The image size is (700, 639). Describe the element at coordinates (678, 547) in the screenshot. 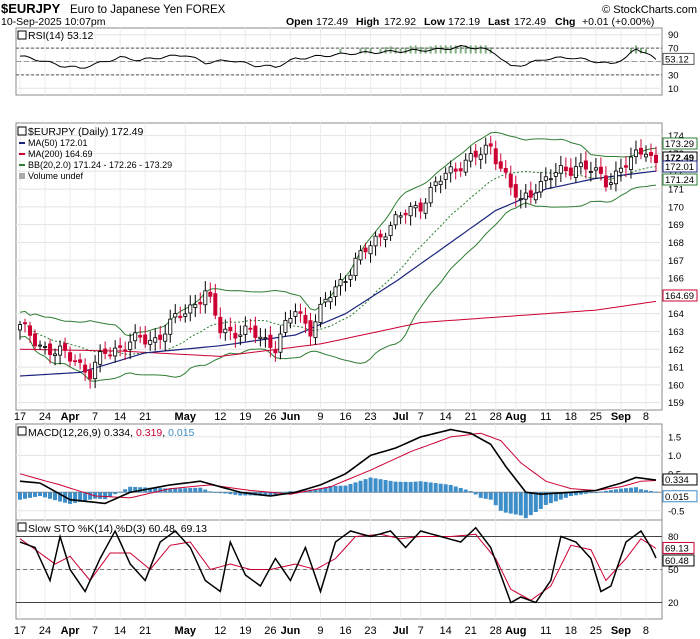

I see `sto-last-tag` at that location.